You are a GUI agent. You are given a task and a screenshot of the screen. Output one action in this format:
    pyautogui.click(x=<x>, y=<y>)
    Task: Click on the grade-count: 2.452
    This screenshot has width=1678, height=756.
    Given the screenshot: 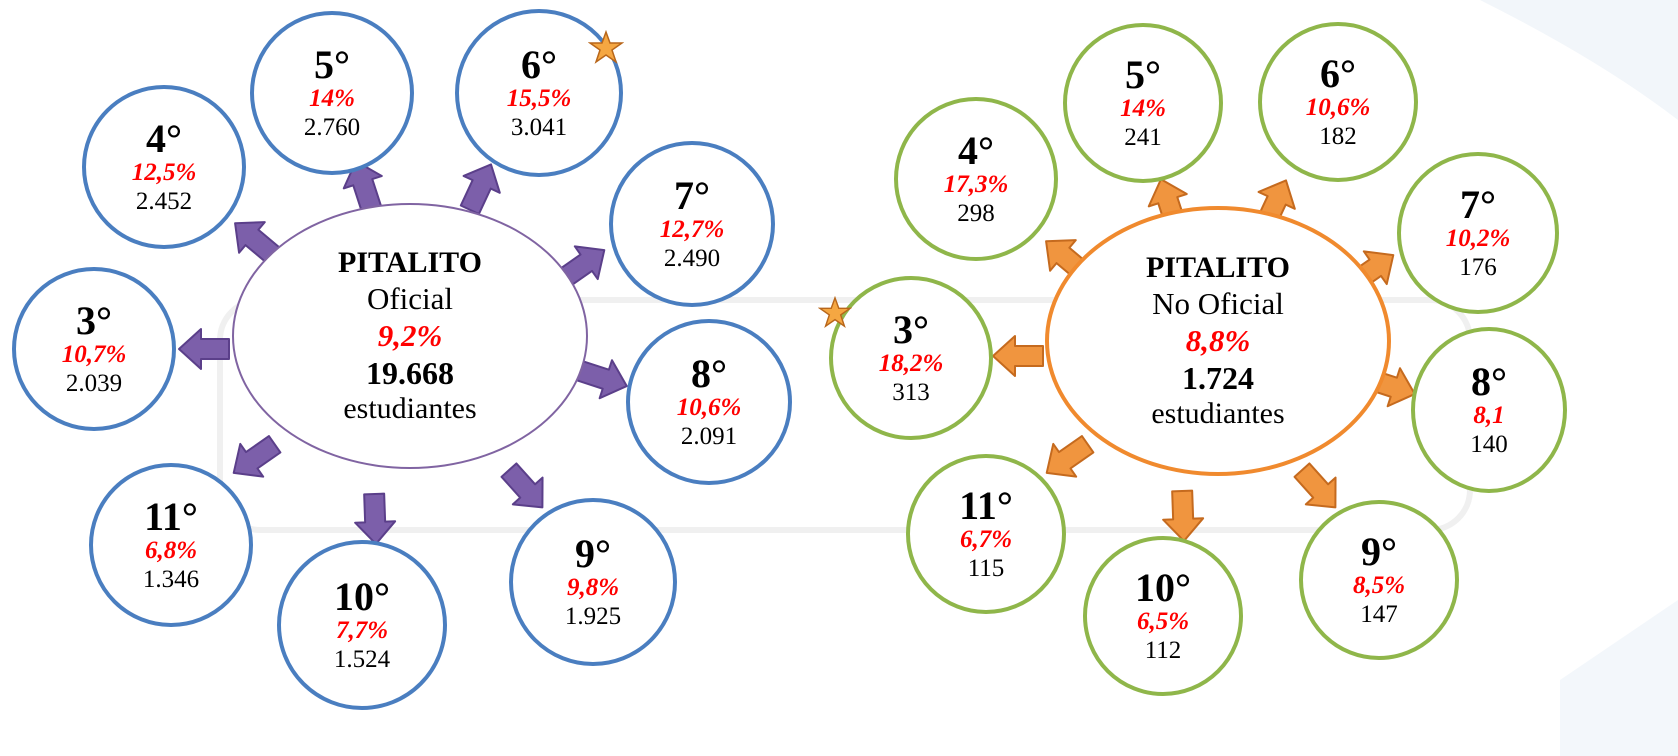 What is the action you would take?
    pyautogui.click(x=164, y=201)
    